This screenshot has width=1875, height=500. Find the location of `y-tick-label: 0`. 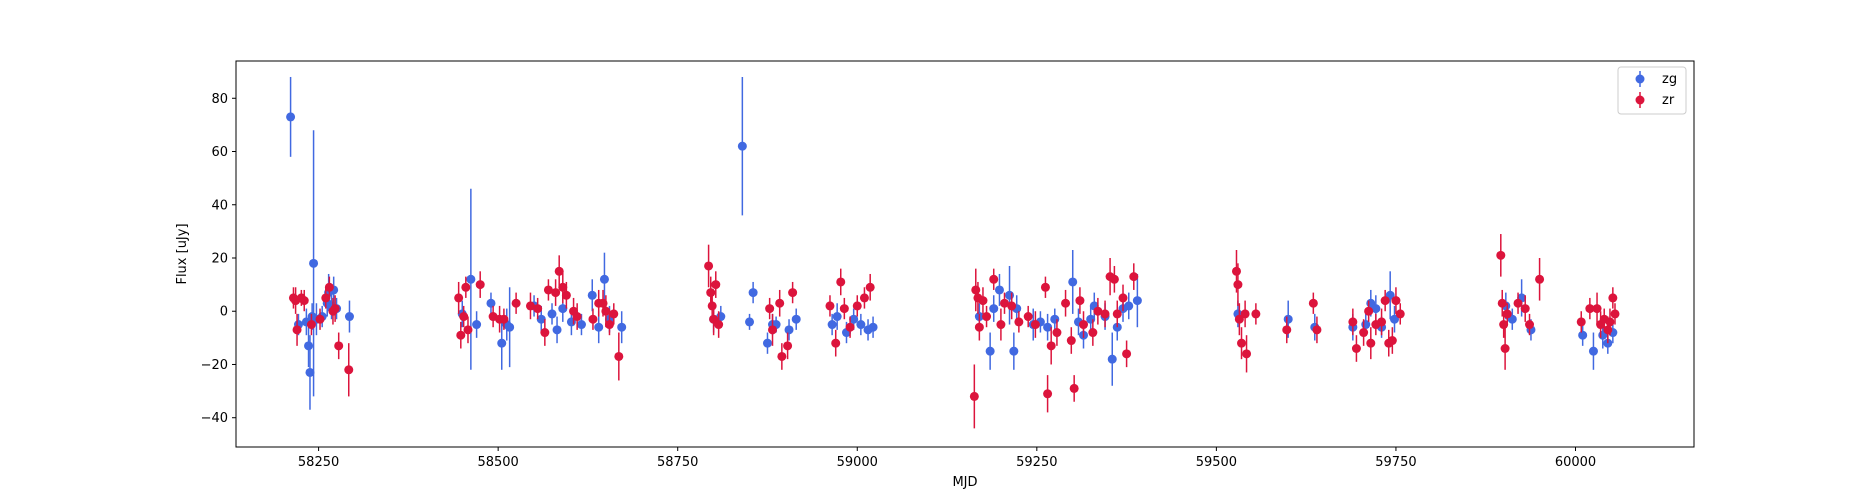

y-tick-label: 0 is located at coordinates (224, 312).